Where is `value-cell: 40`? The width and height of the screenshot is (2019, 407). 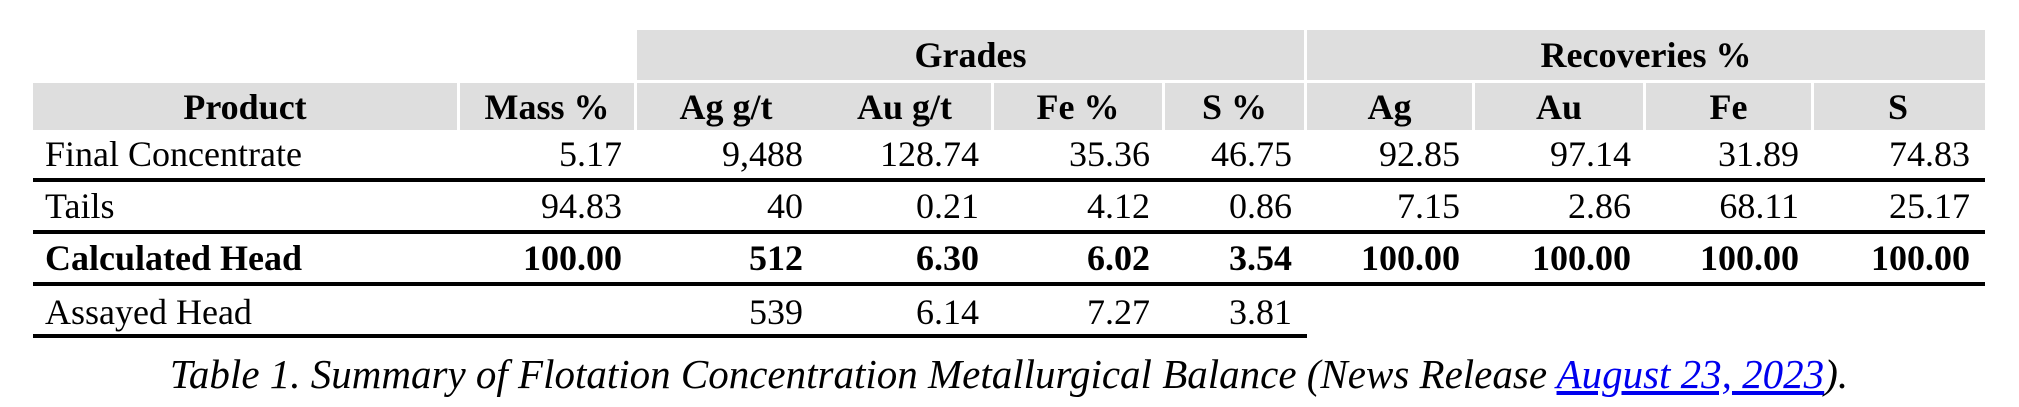 value-cell: 40 is located at coordinates (785, 206).